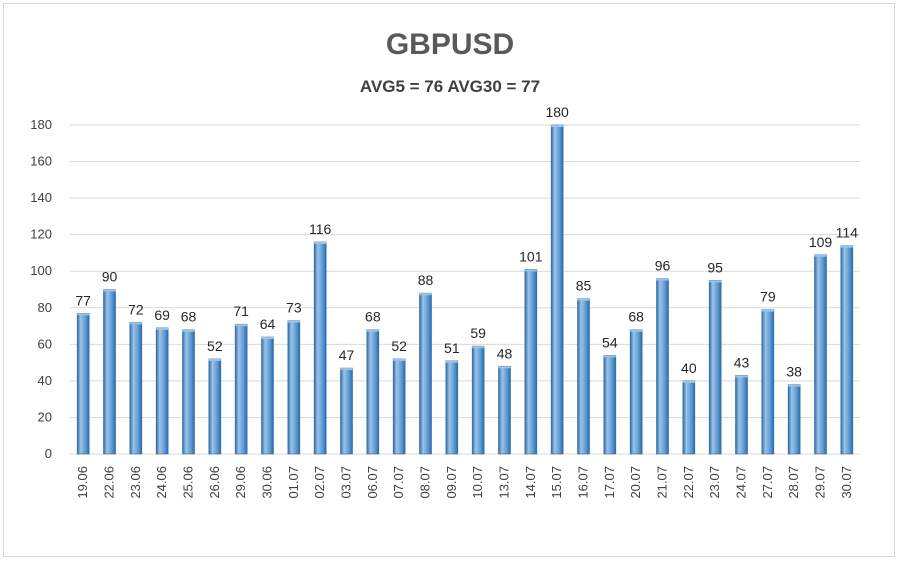 The height and width of the screenshot is (562, 900). I want to click on x-tick-label: 19.06, so click(82, 482).